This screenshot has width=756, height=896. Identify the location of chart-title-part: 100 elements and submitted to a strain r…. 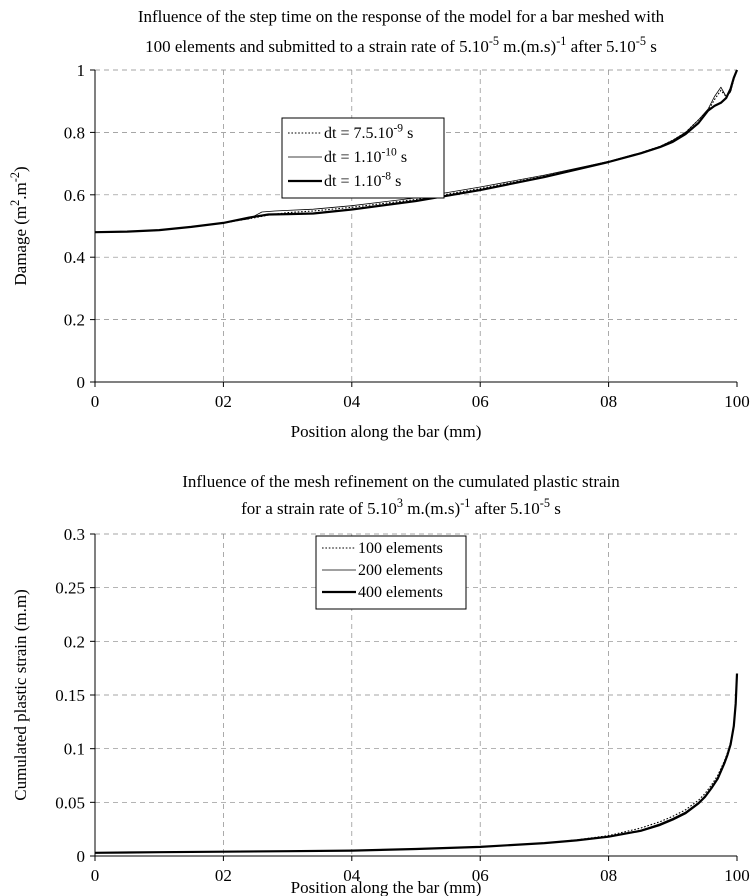
(317, 46).